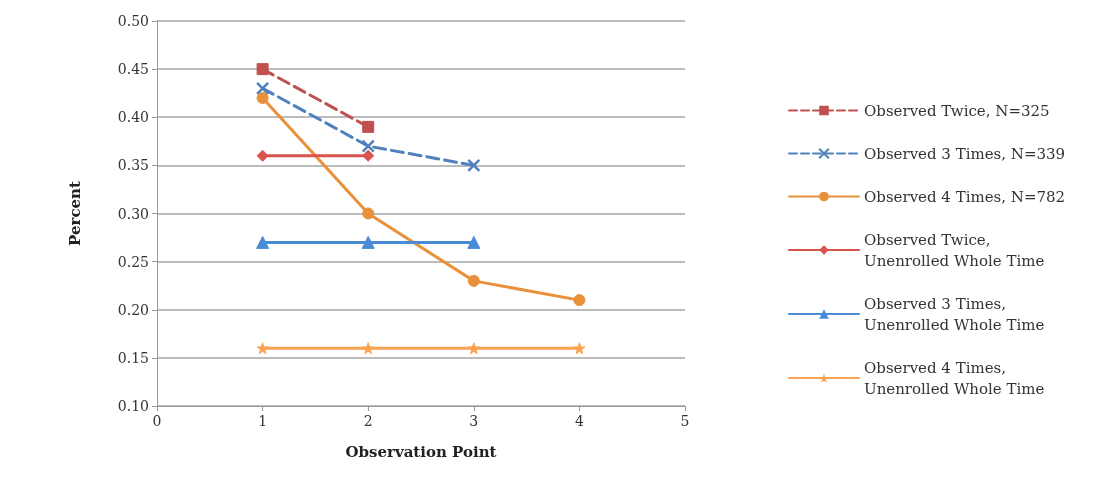 Image resolution: width=1094 pixels, height=495 pixels. What do you see at coordinates (74, 213) in the screenshot?
I see `y-axis-title: Percent` at bounding box center [74, 213].